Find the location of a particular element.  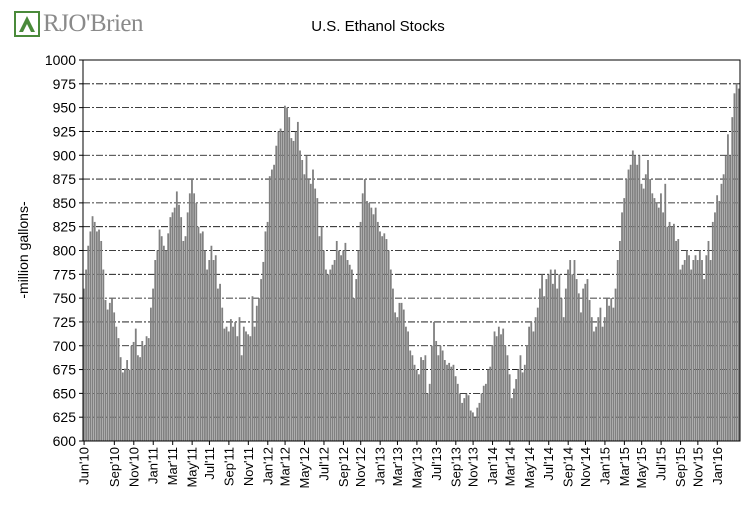

x-tick-label: Jan'14 is located at coordinates (492, 466).